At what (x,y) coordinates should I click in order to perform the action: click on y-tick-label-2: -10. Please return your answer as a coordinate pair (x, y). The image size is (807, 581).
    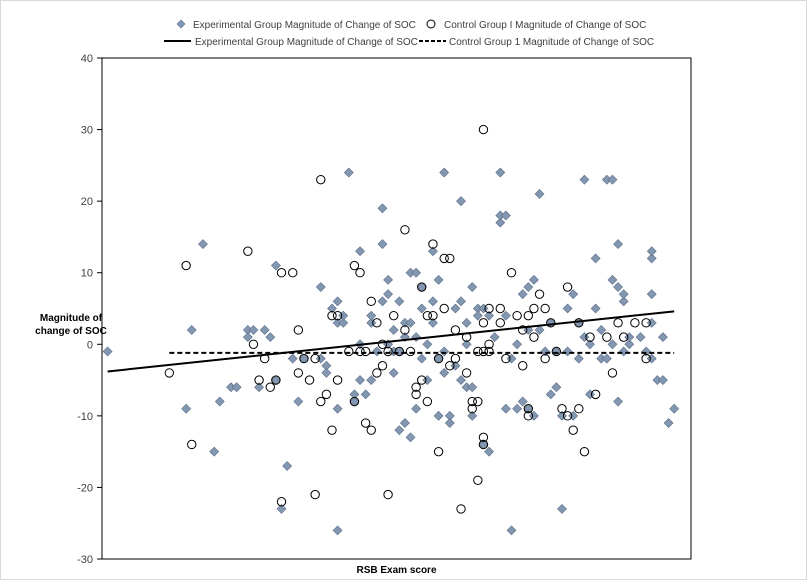
    Looking at the image, I should click on (85, 417).